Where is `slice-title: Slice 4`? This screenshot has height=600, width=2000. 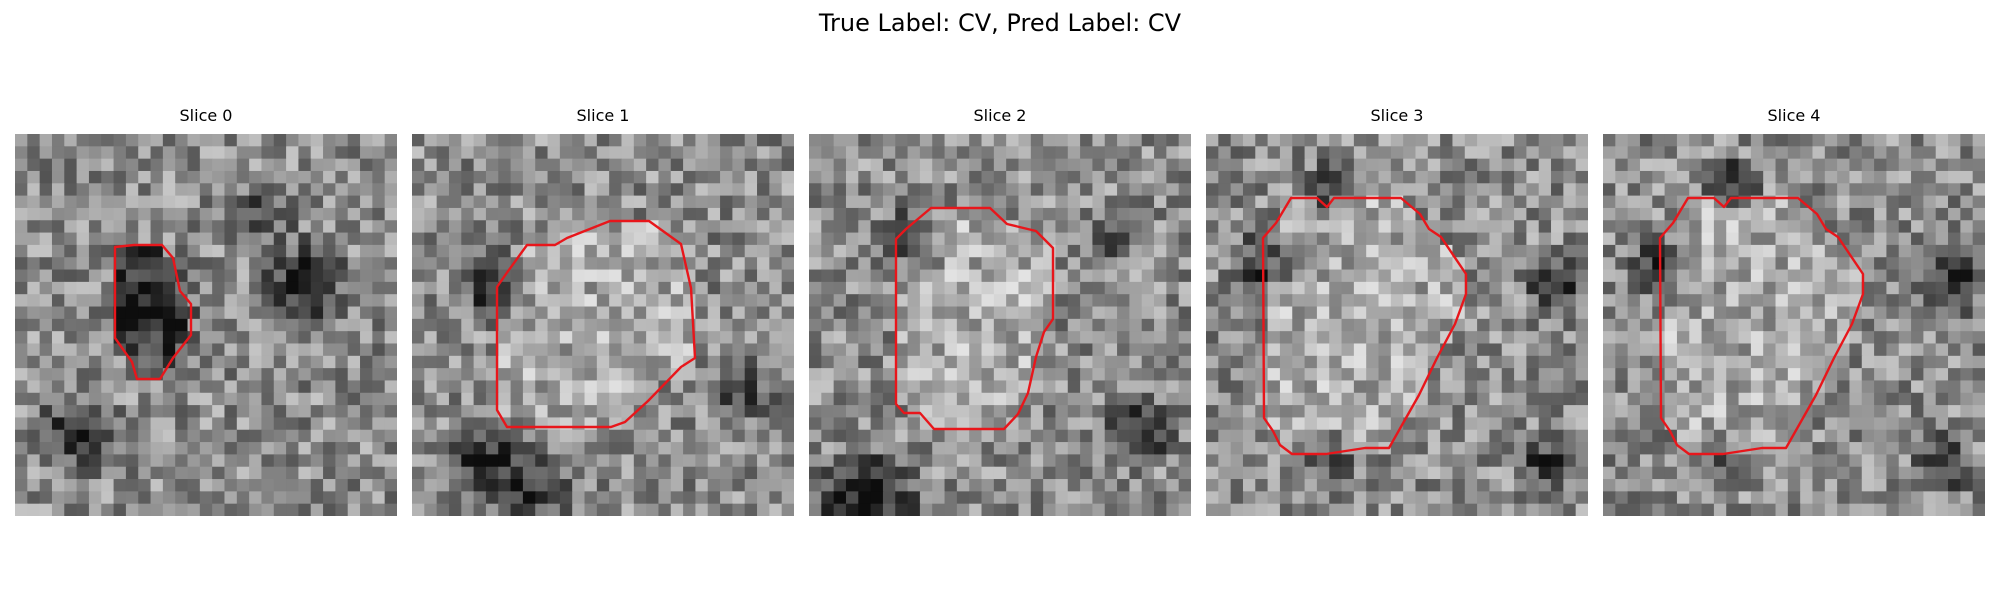
slice-title: Slice 4 is located at coordinates (1794, 115).